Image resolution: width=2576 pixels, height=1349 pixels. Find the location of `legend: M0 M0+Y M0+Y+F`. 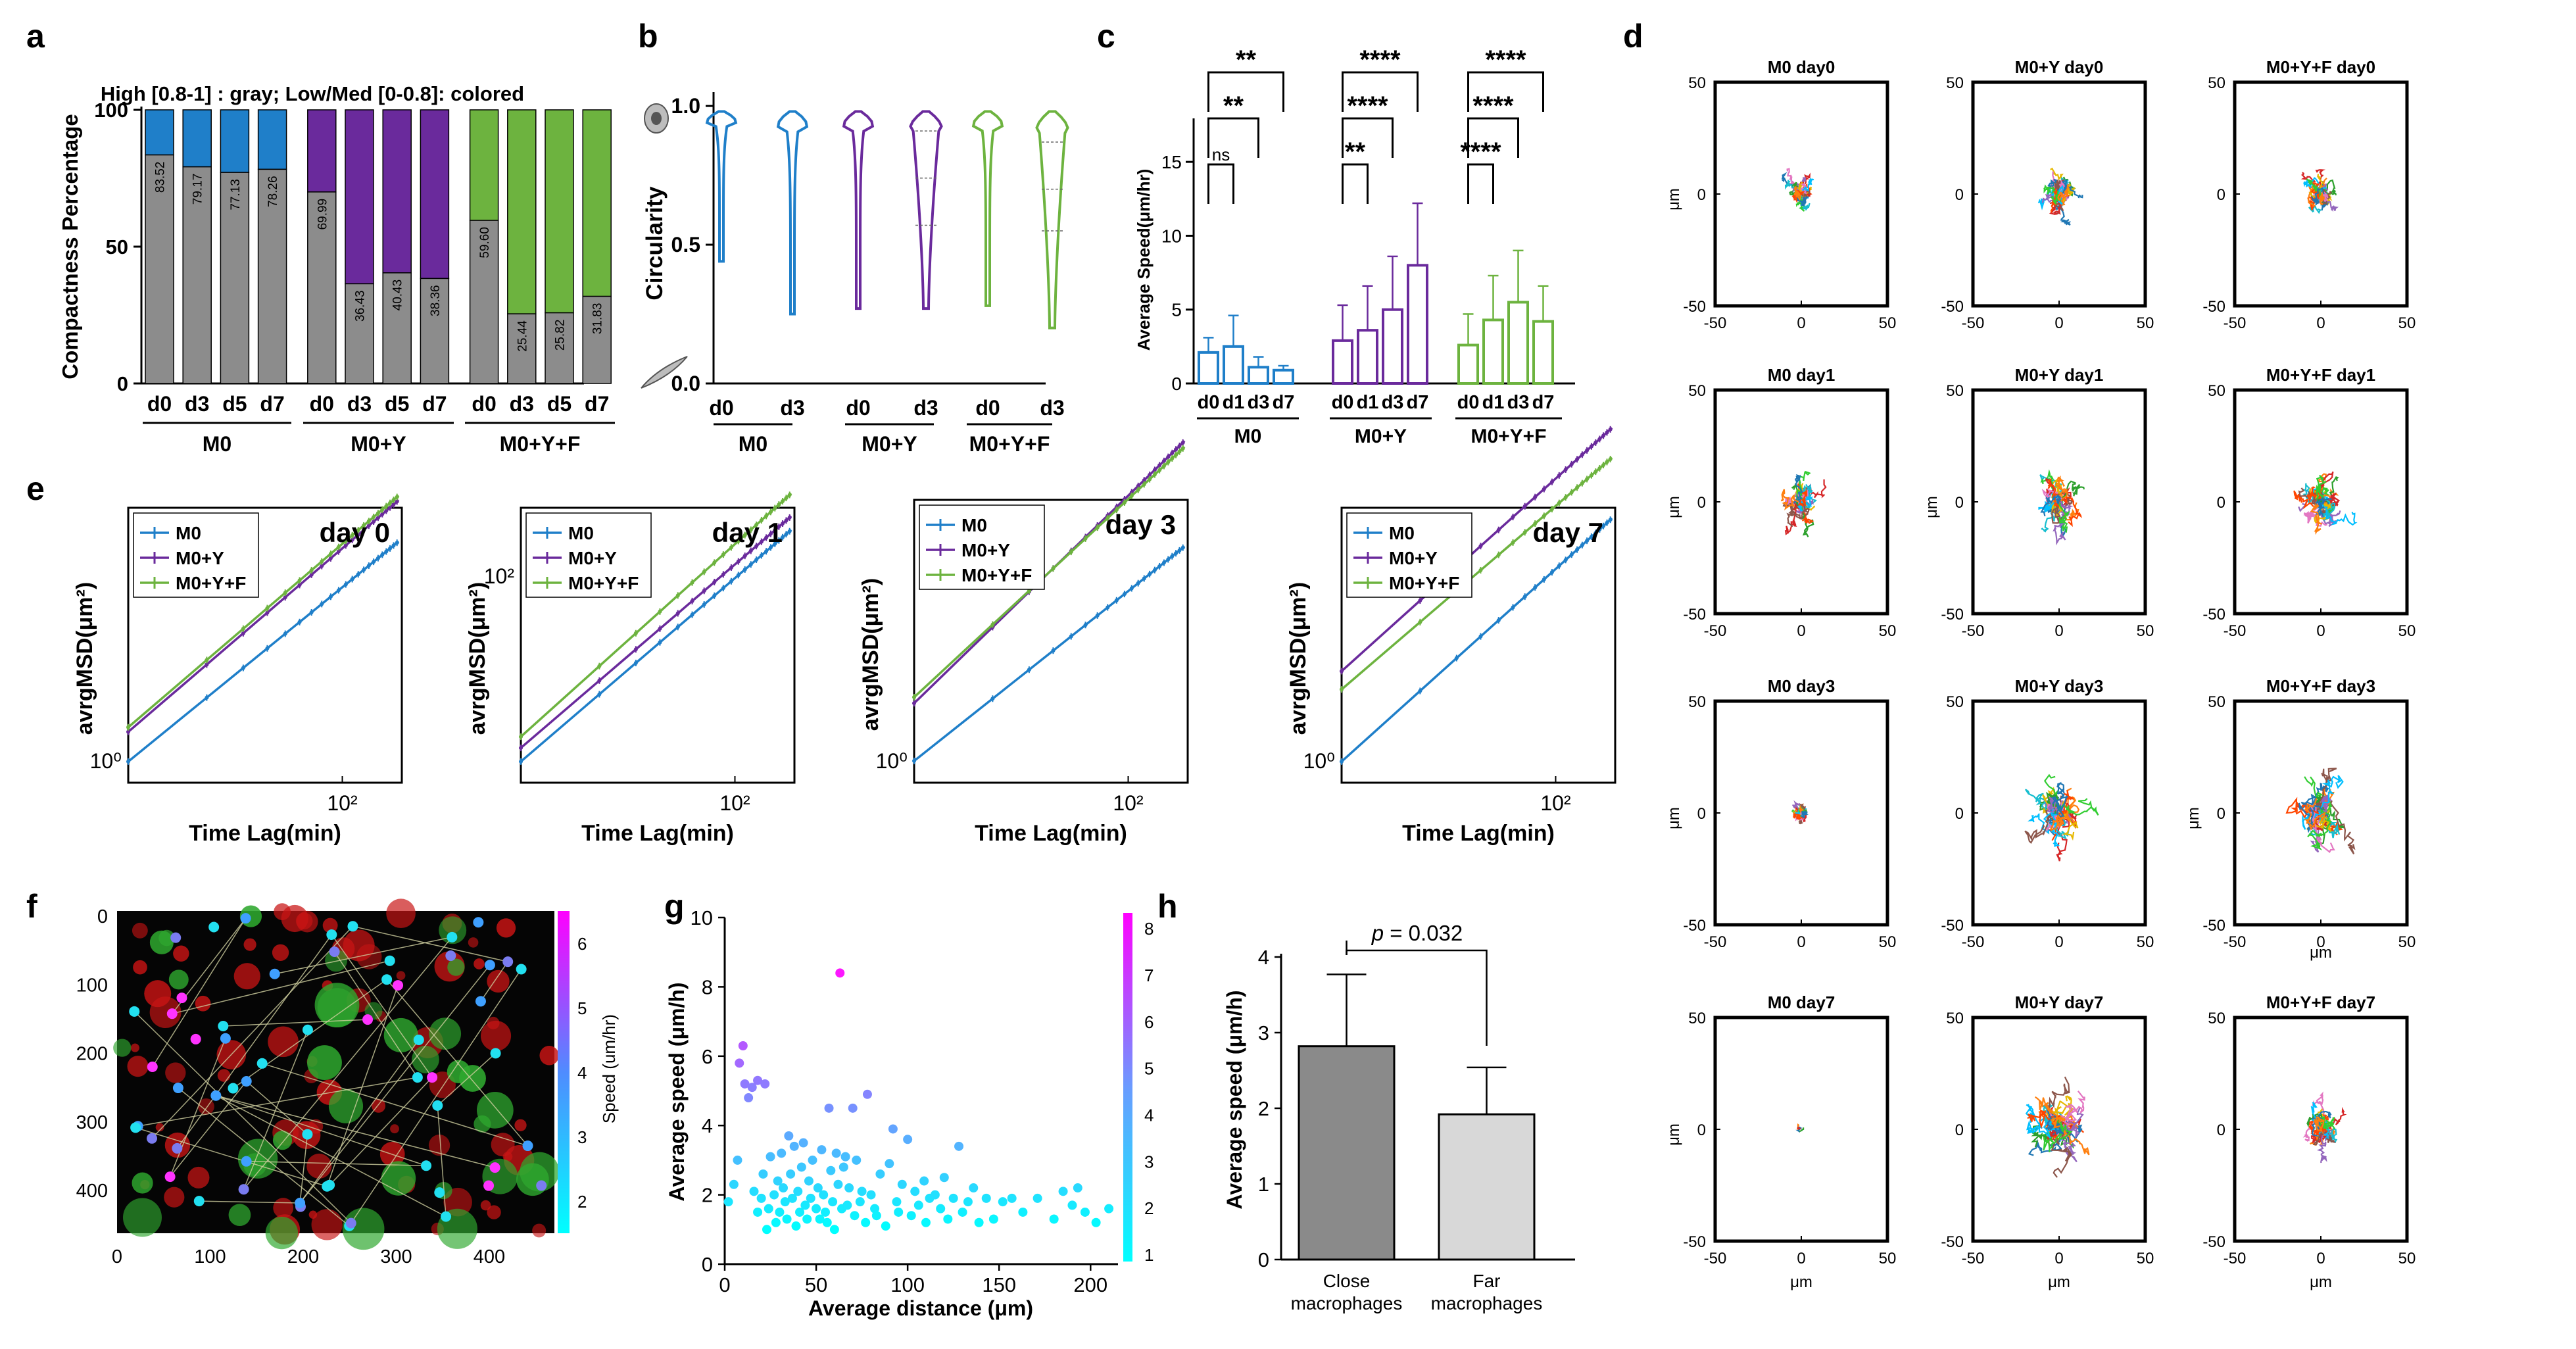

legend: M0 M0+Y M0+Y+F is located at coordinates (982, 547).